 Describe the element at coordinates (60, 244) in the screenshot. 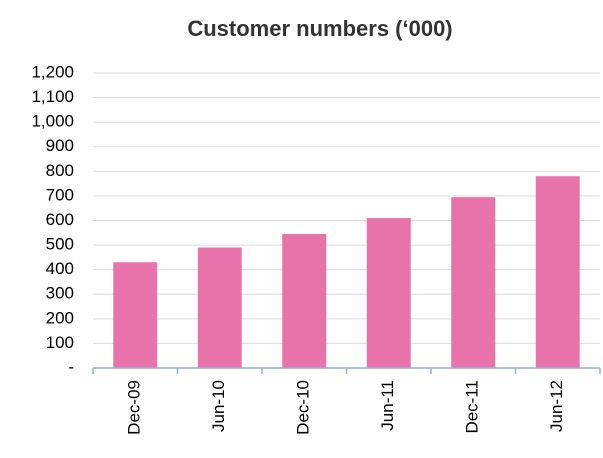

I see `y-tick-label: 500` at that location.